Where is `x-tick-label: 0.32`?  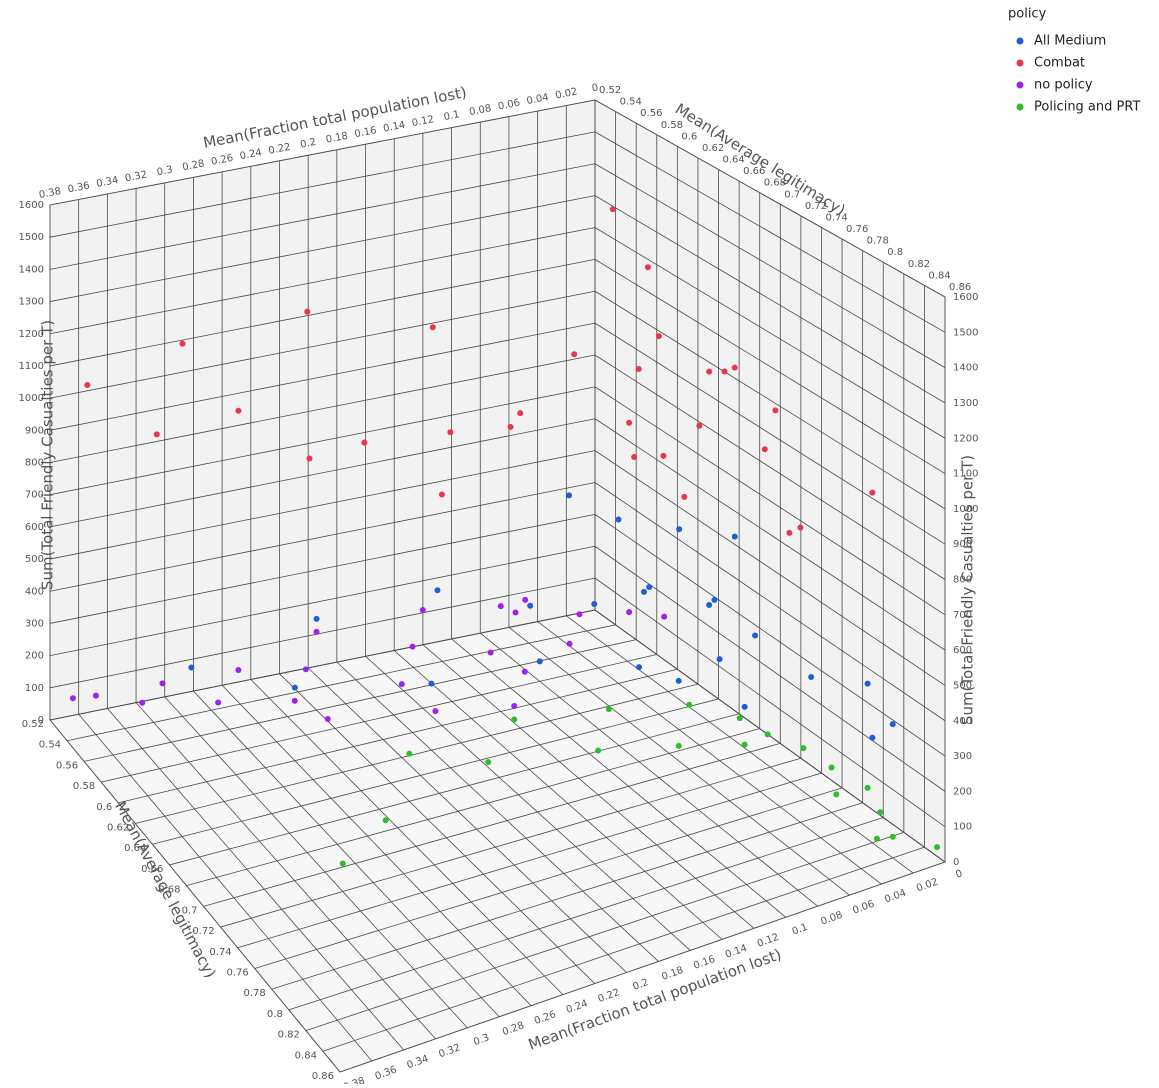
x-tick-label: 0.32 is located at coordinates (136, 176).